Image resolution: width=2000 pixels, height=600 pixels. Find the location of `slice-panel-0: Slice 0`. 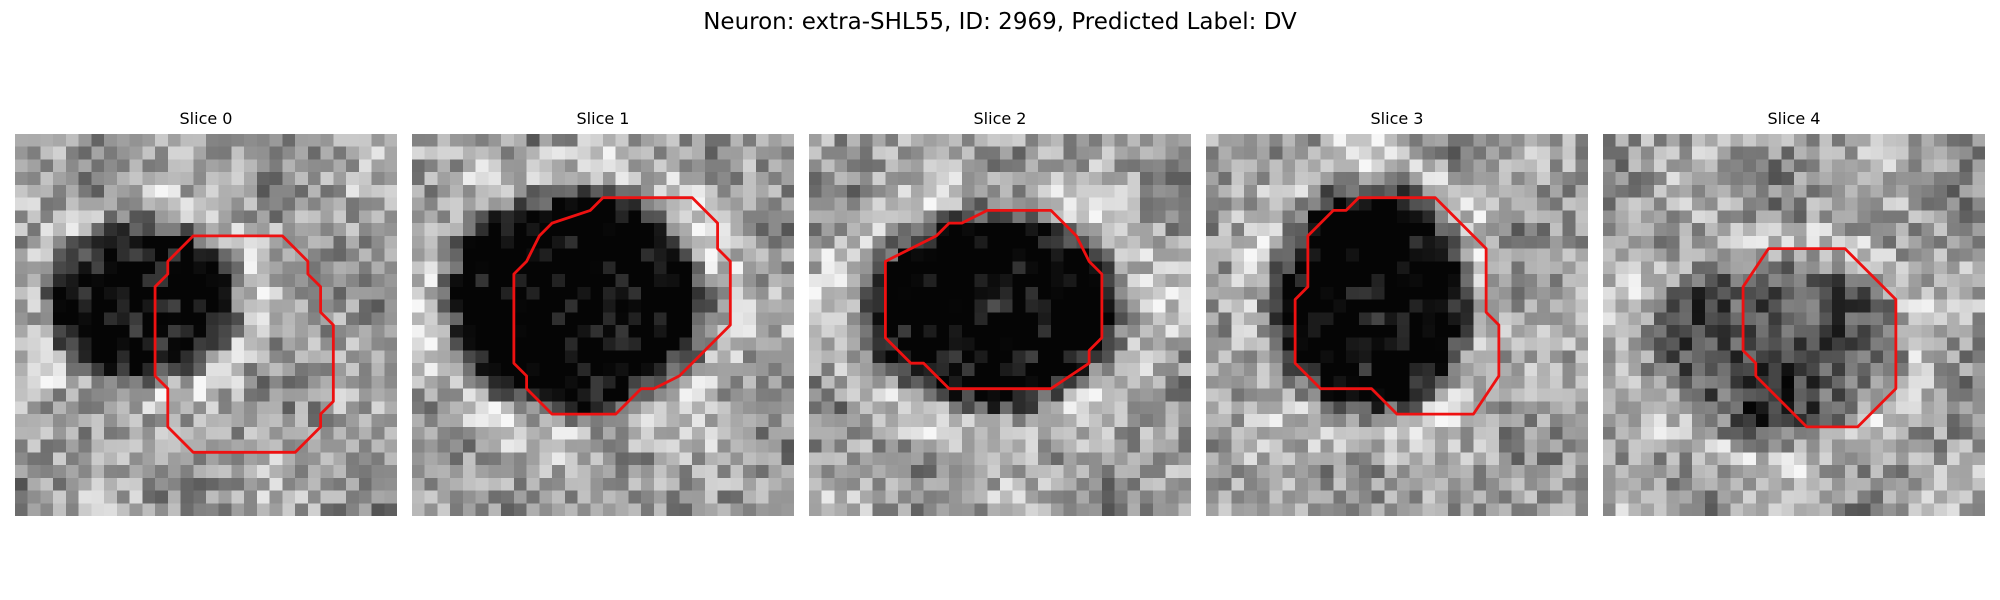

slice-panel-0: Slice 0 is located at coordinates (206, 311).